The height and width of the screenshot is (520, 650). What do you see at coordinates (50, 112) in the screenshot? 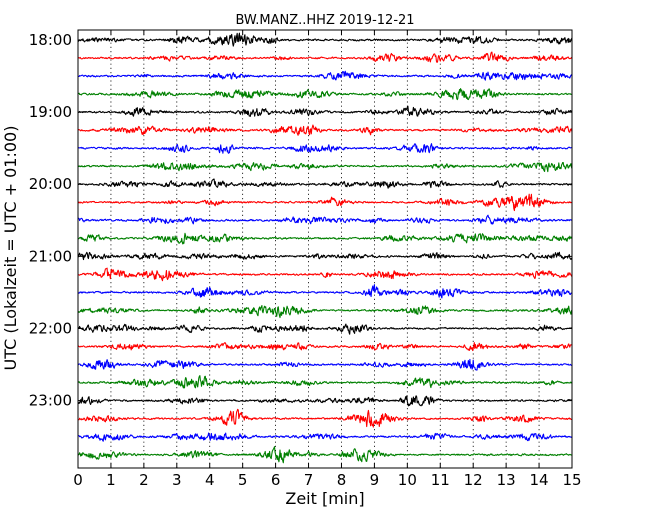
I see `y-tick-label-1: 19:00` at bounding box center [50, 112].